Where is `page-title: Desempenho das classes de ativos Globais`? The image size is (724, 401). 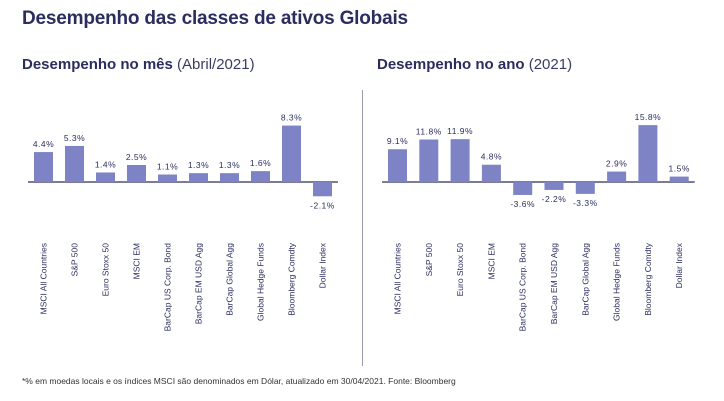 page-title: Desempenho das classes de ativos Globais is located at coordinates (215, 18).